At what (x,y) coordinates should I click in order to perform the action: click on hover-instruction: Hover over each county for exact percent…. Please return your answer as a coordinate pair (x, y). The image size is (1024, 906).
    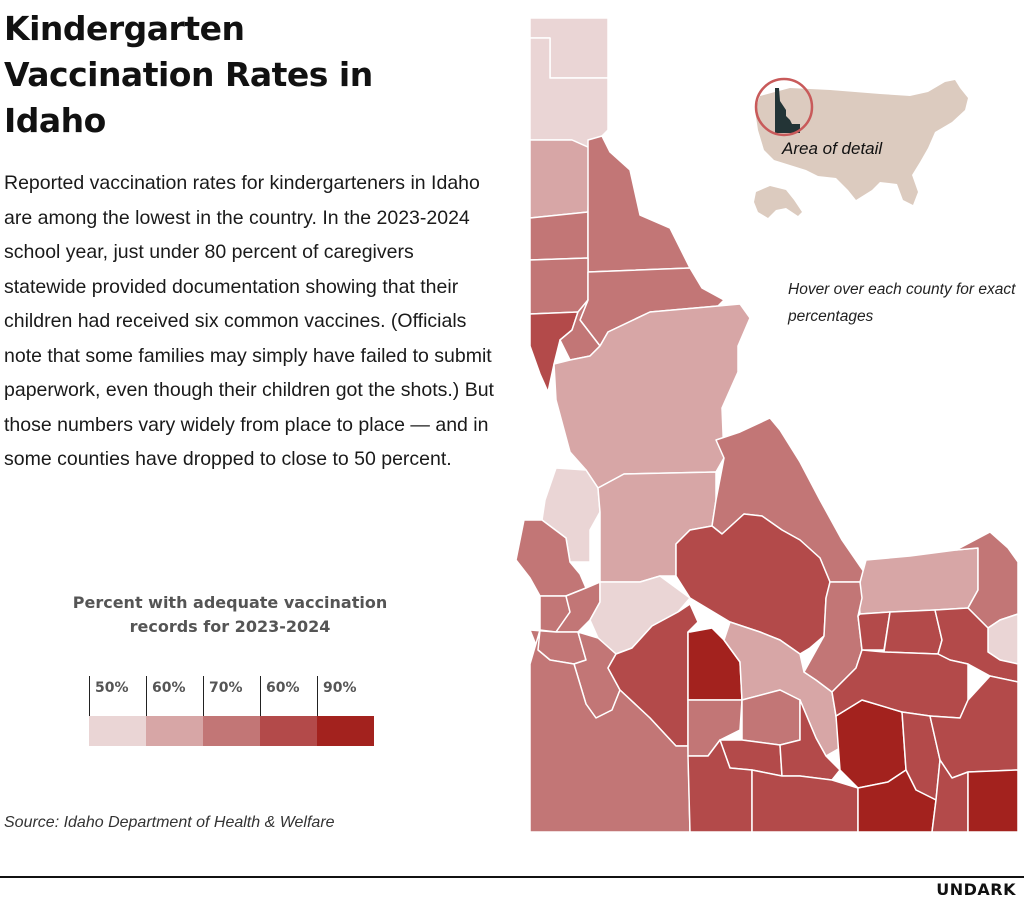
    Looking at the image, I should click on (902, 303).